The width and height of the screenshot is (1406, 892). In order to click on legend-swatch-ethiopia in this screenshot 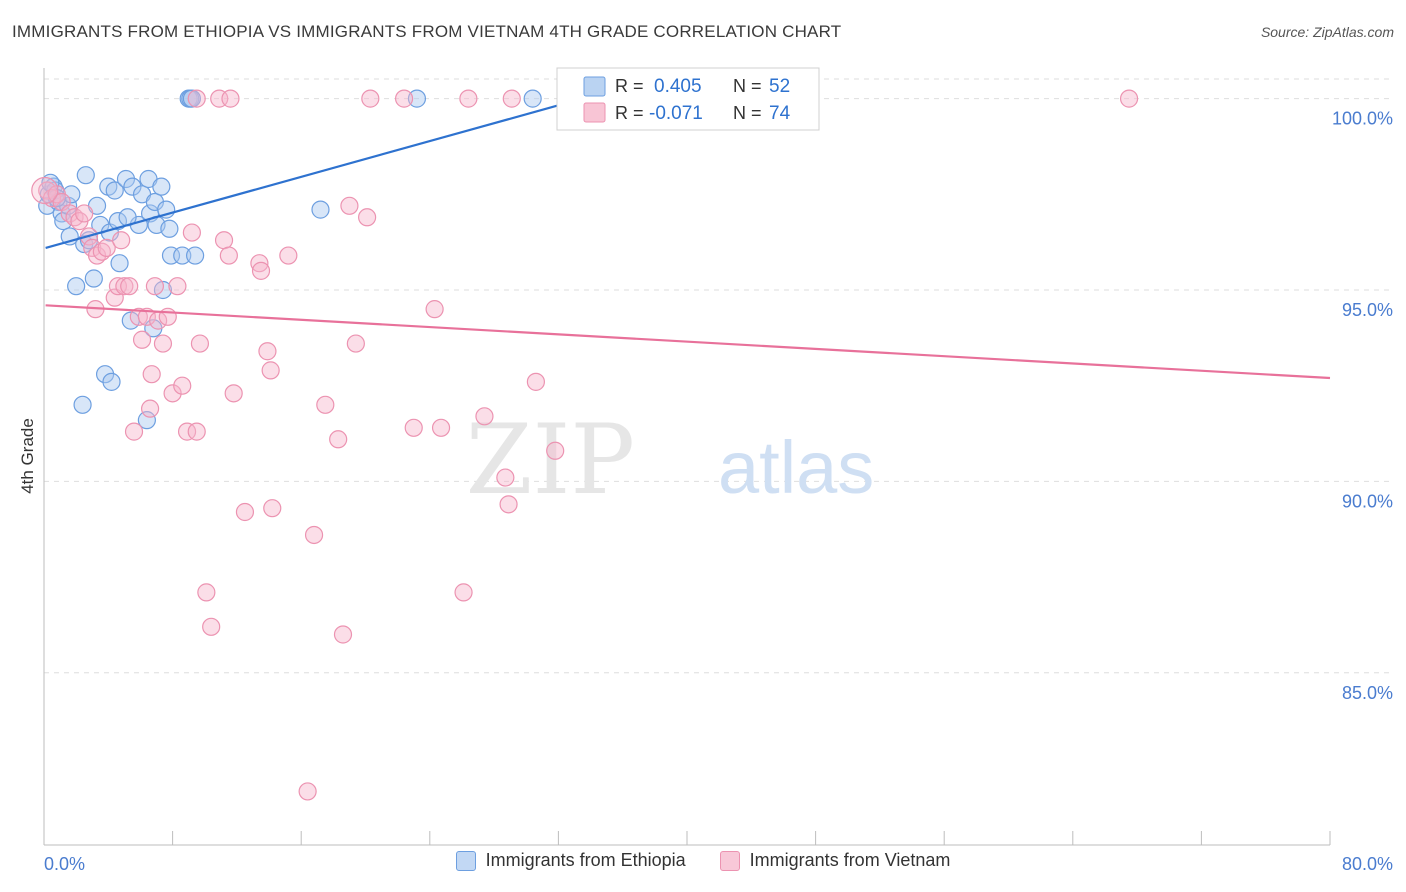, I will do `click(594, 86)`.